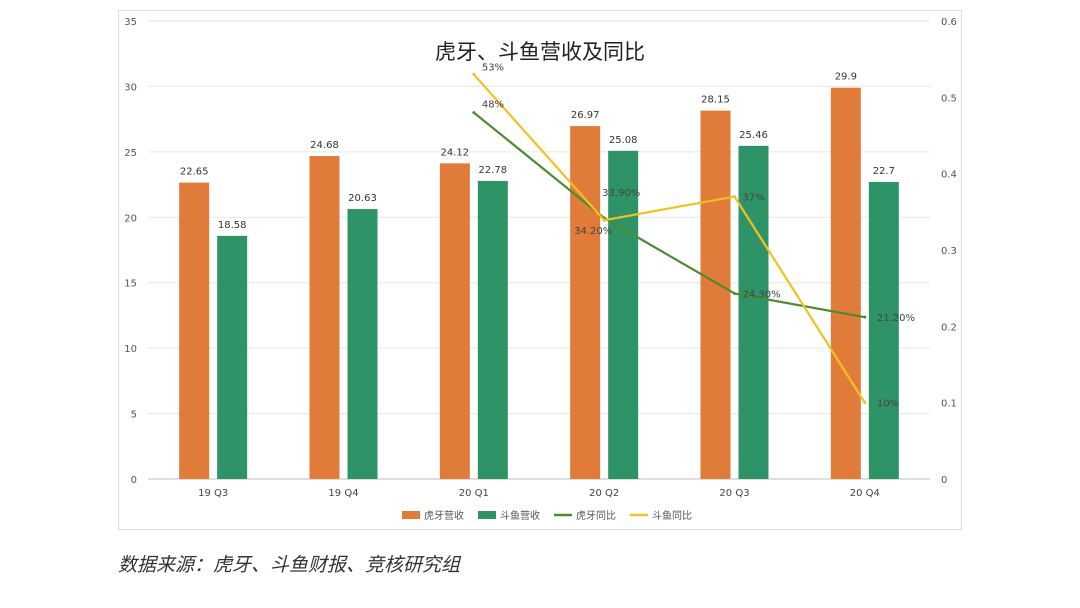  I want to click on x-axis-tick-label: 19 Q4, so click(343, 493).